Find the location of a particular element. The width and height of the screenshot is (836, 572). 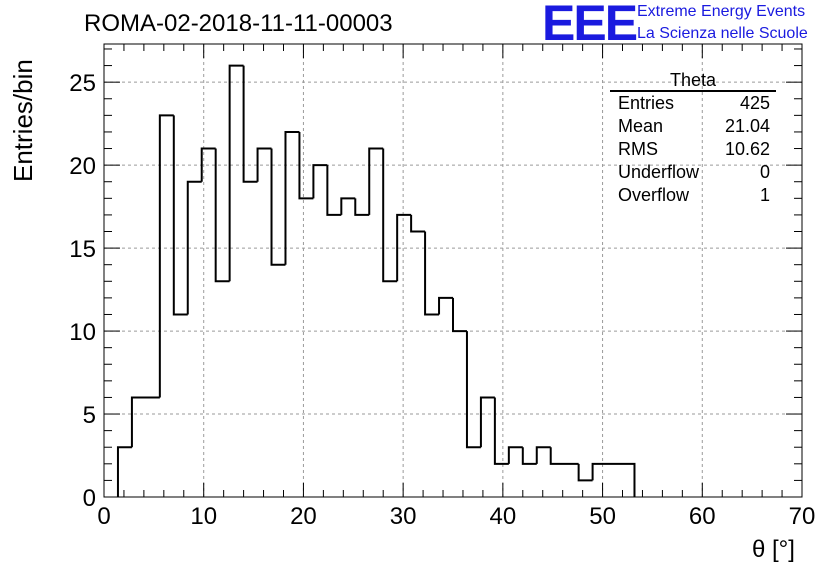

logo-line-2: La Scienza nelle Scuole is located at coordinates (722, 33).